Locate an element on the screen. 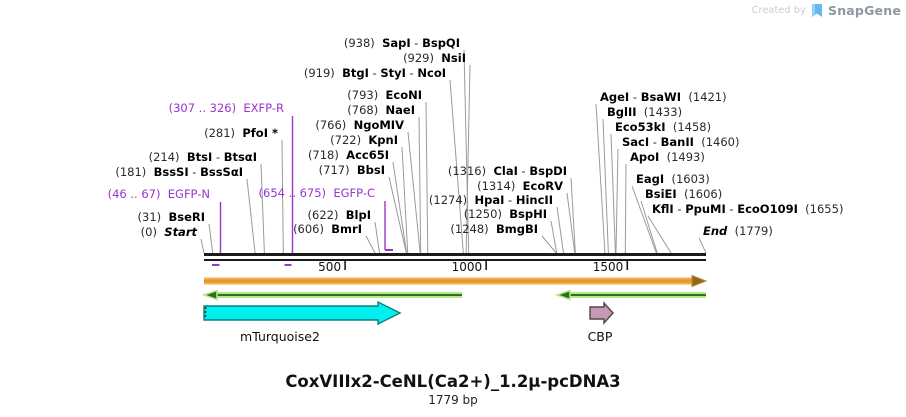 This screenshot has height=417, width=906. feature-reverse-segment-right-head is located at coordinates (562, 295).